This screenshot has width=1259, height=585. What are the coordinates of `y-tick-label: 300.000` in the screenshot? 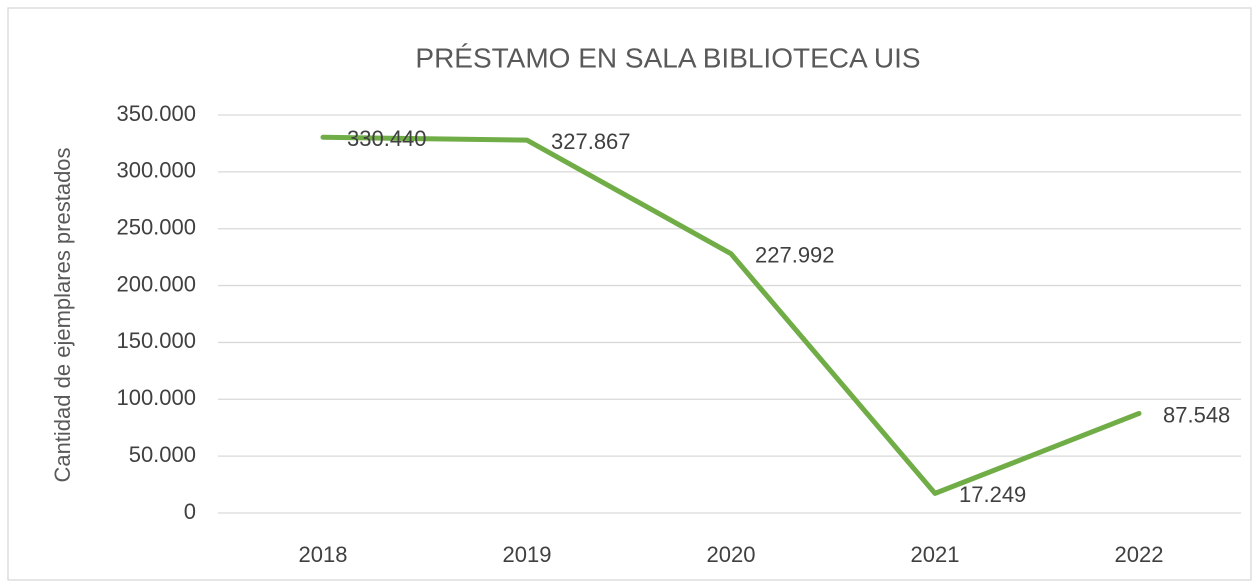 It's located at (156, 170).